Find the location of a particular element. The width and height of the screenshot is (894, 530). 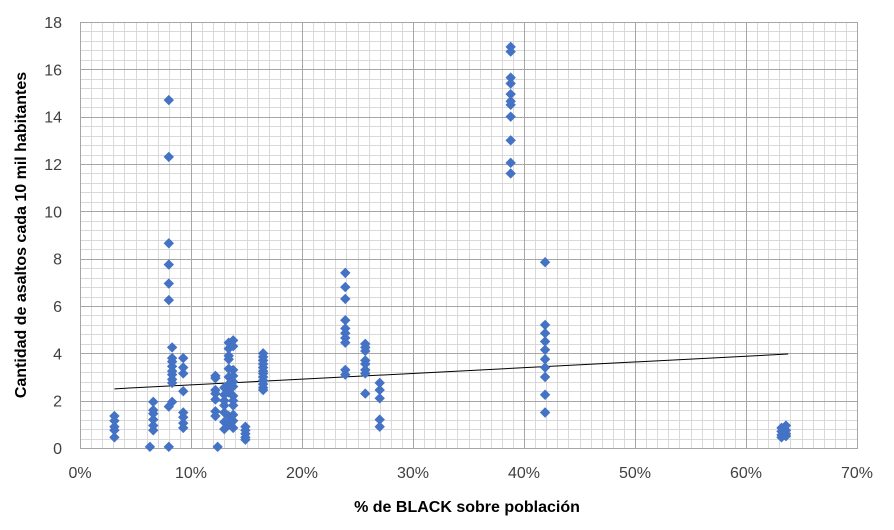

y-axis-tick-labels: 0 2 4 6 8 10 12 14 16 18 is located at coordinates (53, 236).